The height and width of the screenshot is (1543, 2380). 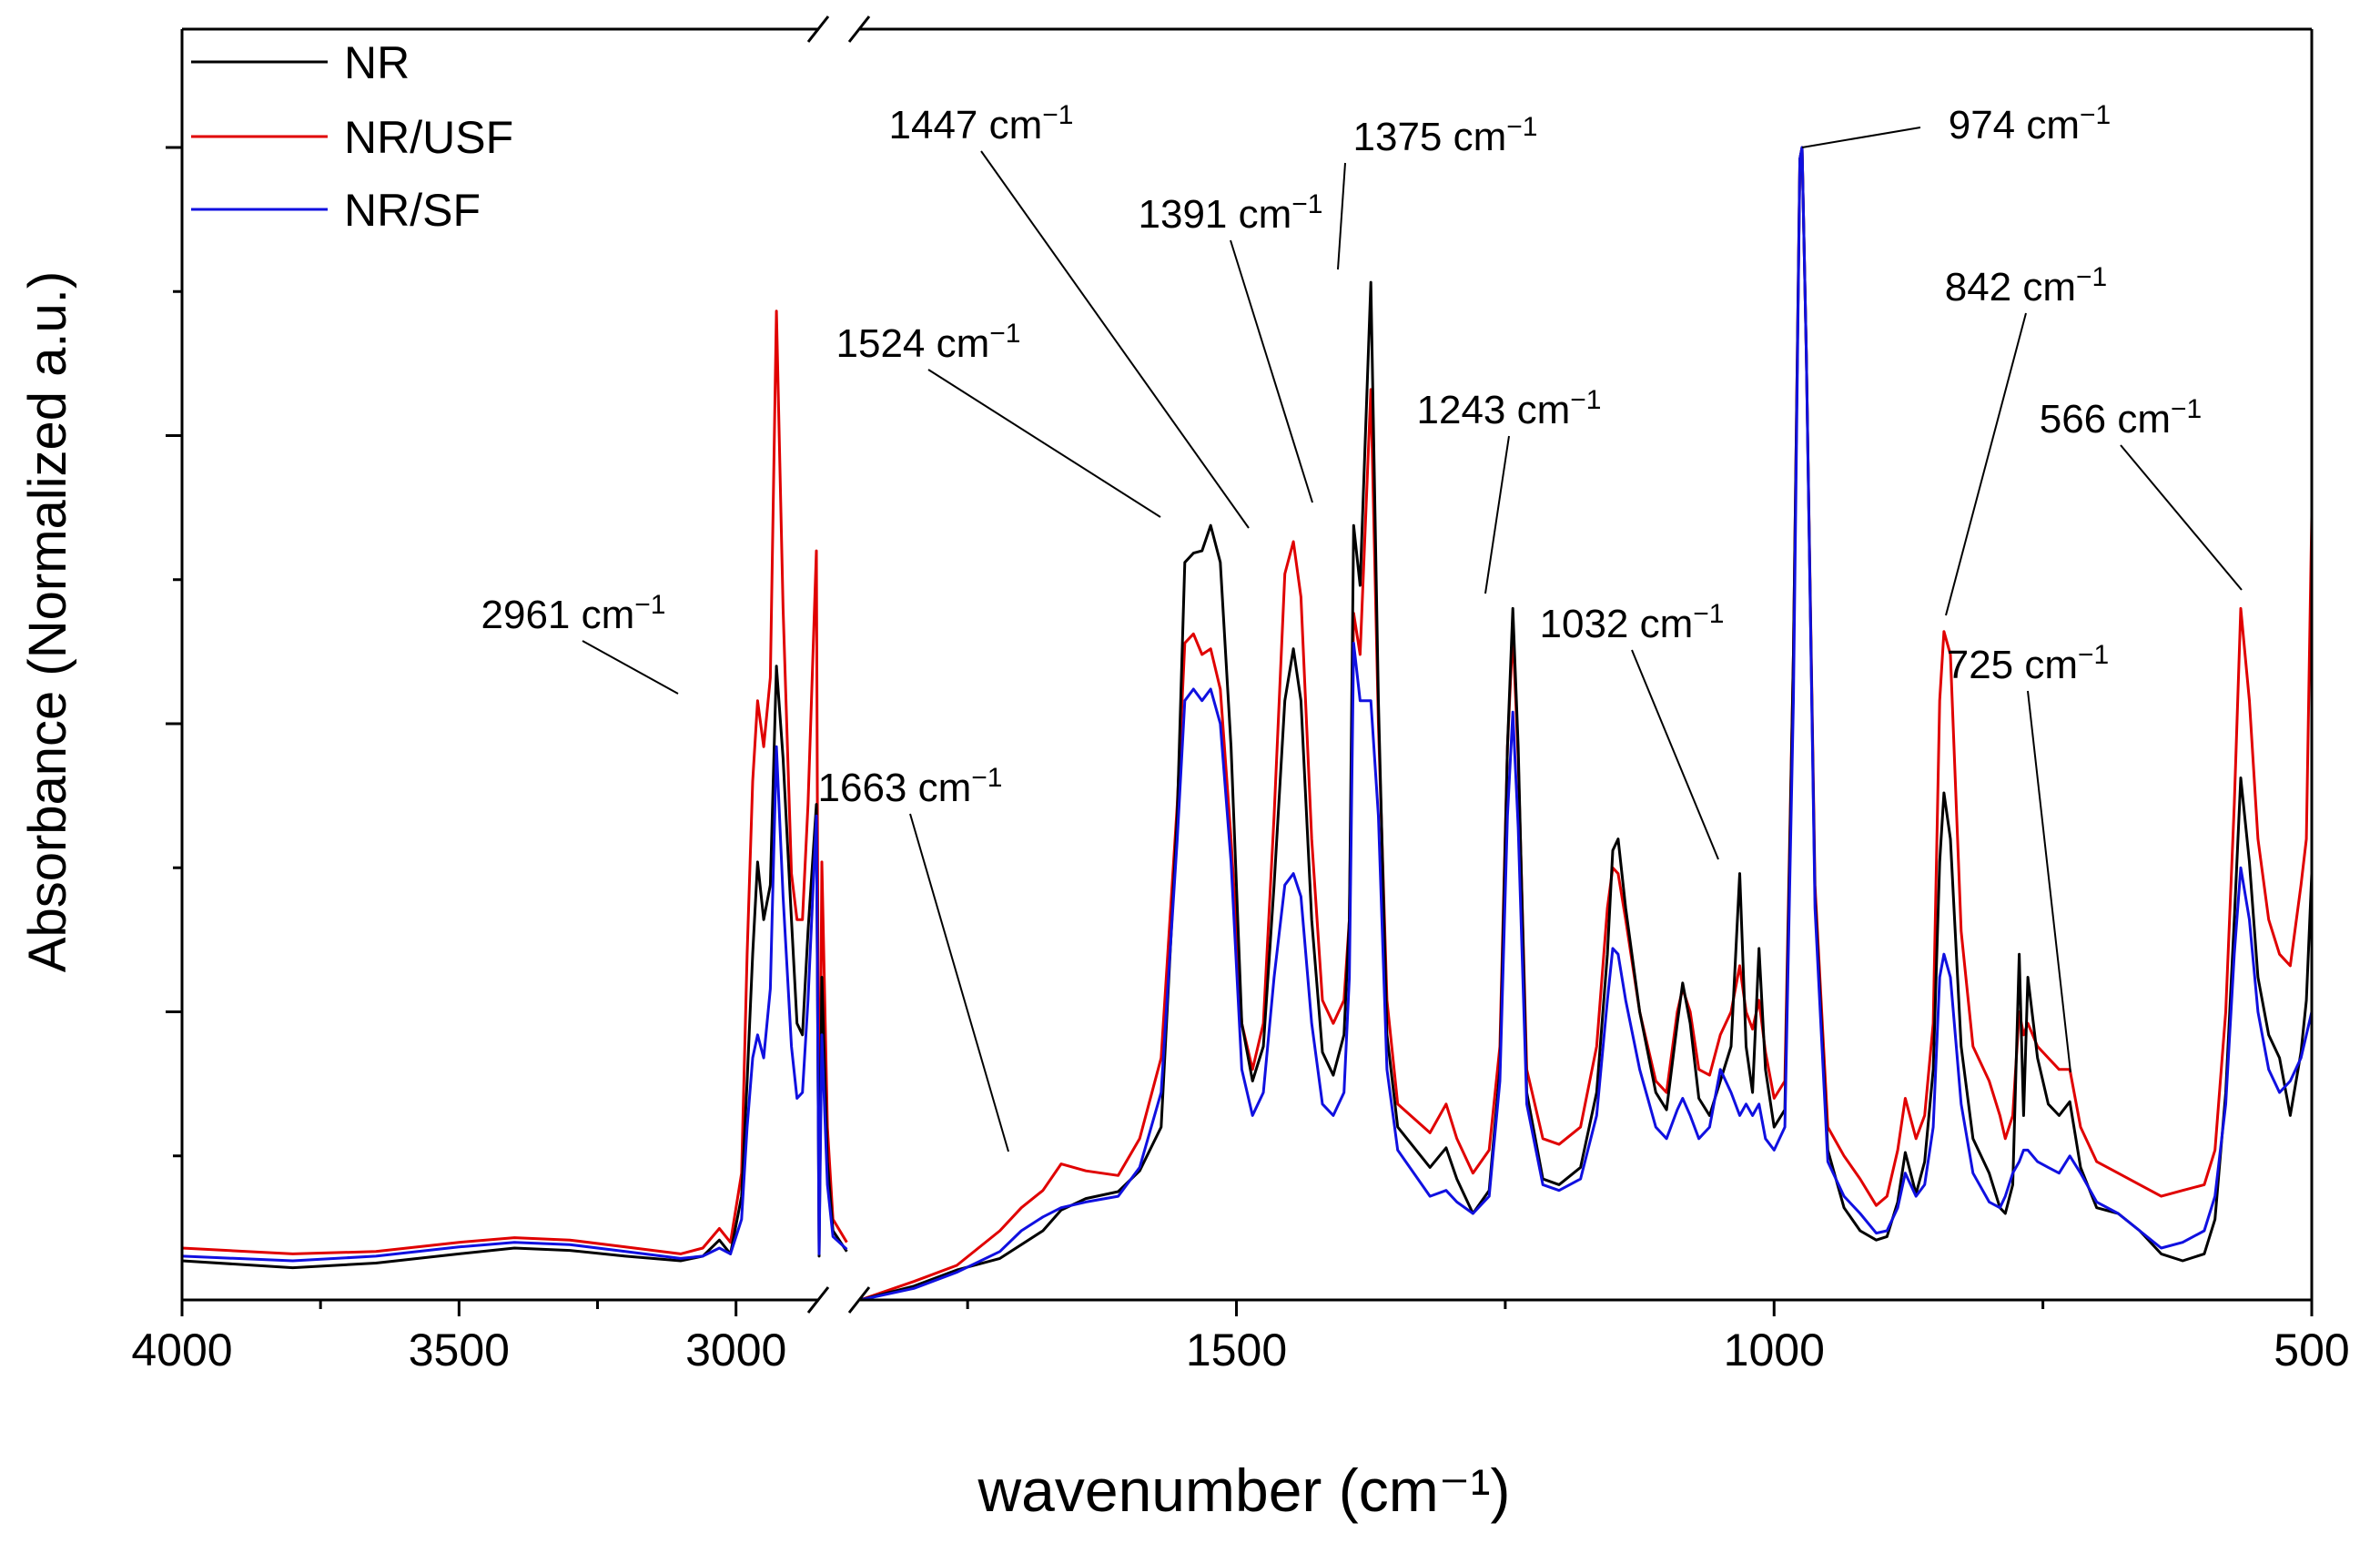 What do you see at coordinates (2028, 663) in the screenshot?
I see `peak-label-725: 725 cm−1` at bounding box center [2028, 663].